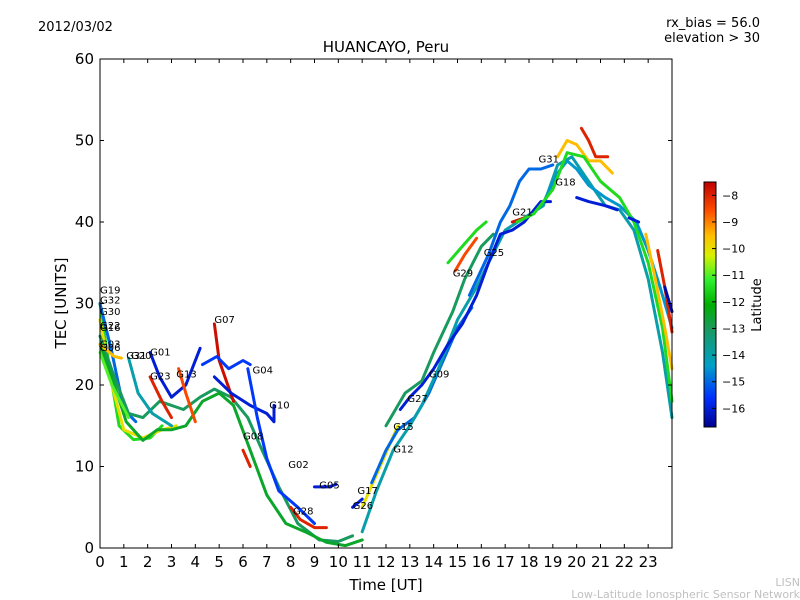 The height and width of the screenshot is (600, 800). I want to click on series-line-g35, so click(668, 299).